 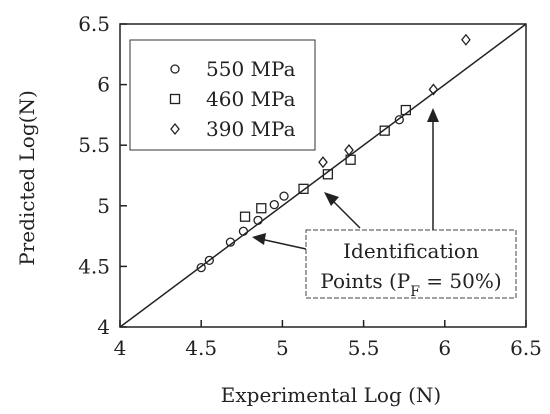 I want to click on y-tick-label: 5, so click(x=103, y=206).